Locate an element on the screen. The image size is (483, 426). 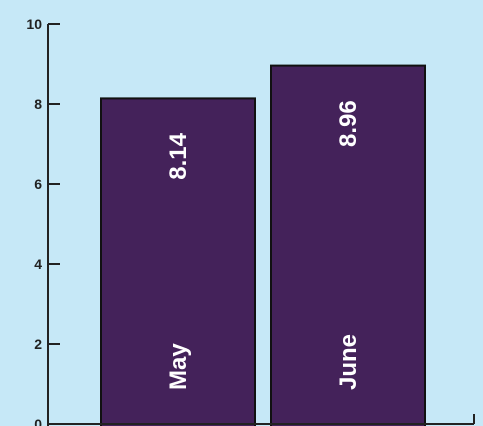
bar-value-label: 8.14 is located at coordinates (178, 155).